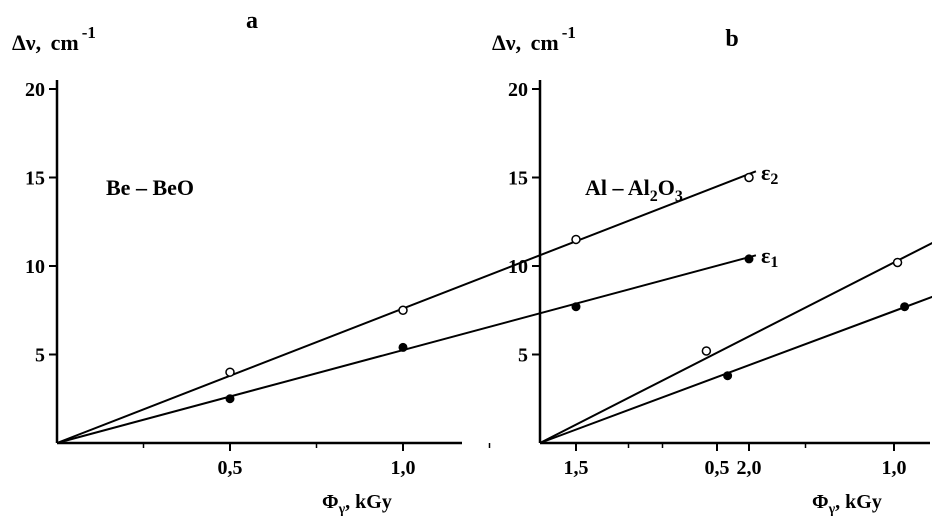  What do you see at coordinates (731, 39) in the screenshot?
I see `panel-label: b` at bounding box center [731, 39].